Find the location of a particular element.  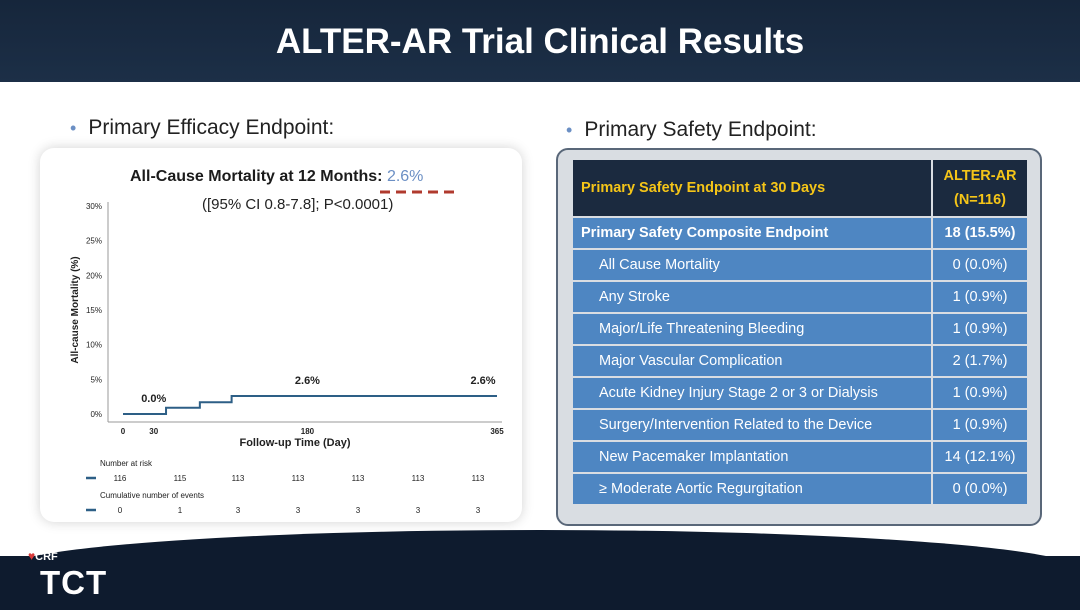

table-row: Major/Life Threatening Bleeding 1 (0.9%) is located at coordinates (800, 329).